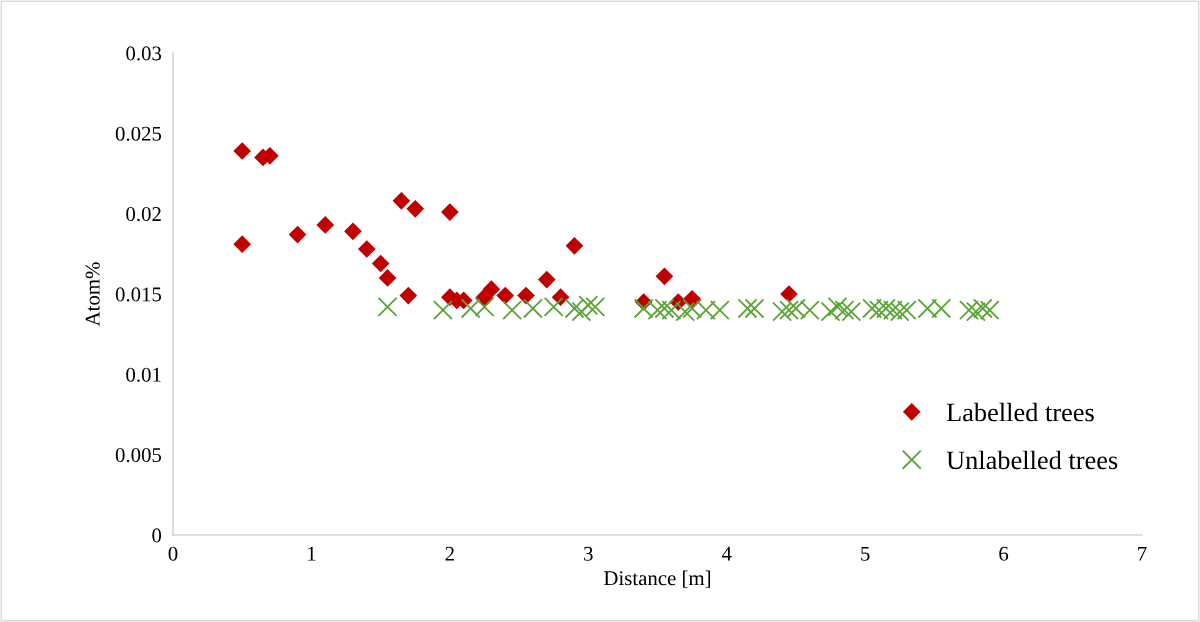 This screenshot has width=1200, height=622. Describe the element at coordinates (1004, 553) in the screenshot. I see `x-tick-label: 6` at that location.